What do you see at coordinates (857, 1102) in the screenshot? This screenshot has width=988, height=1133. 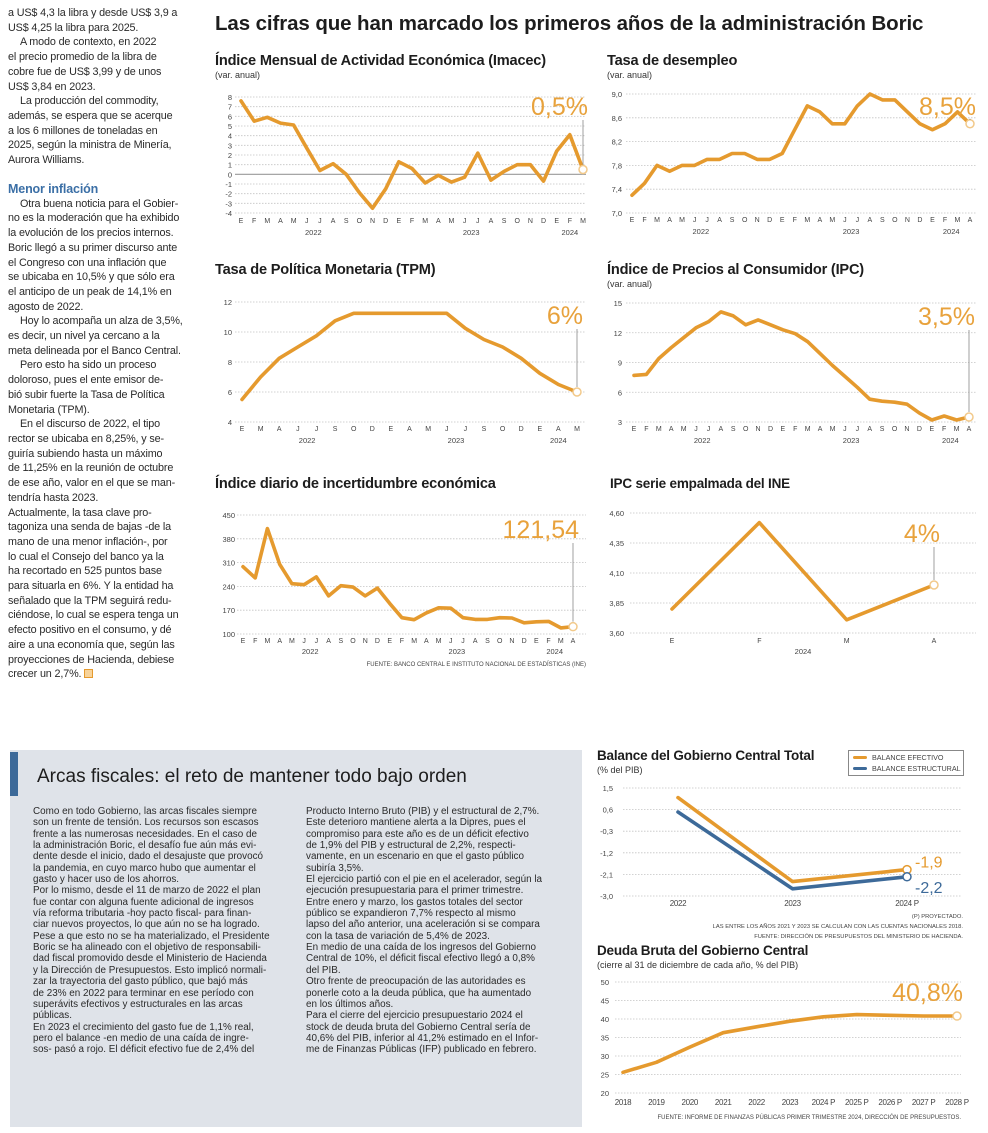 I see `x-tick-label: 2025 P` at bounding box center [857, 1102].